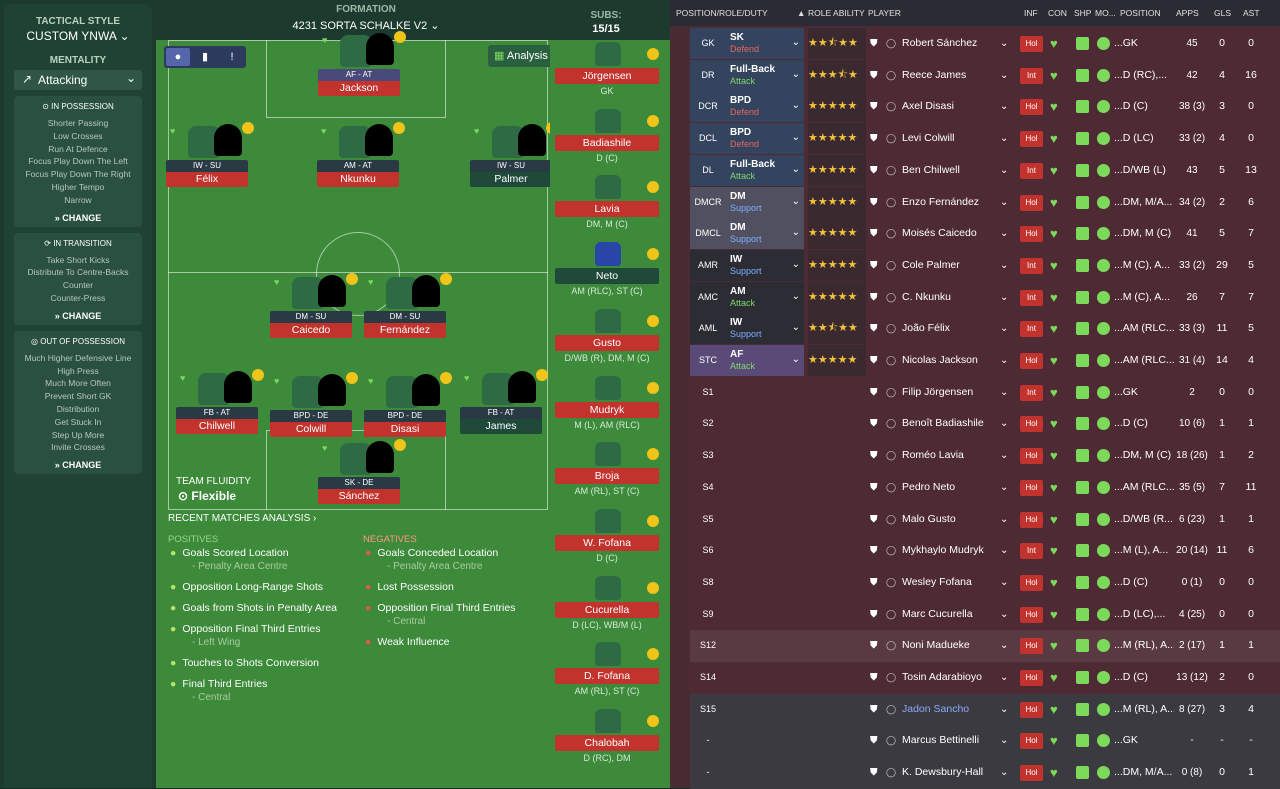 The image size is (1280, 789). What do you see at coordinates (1140, 13) in the screenshot?
I see `header-position: POSITION` at bounding box center [1140, 13].